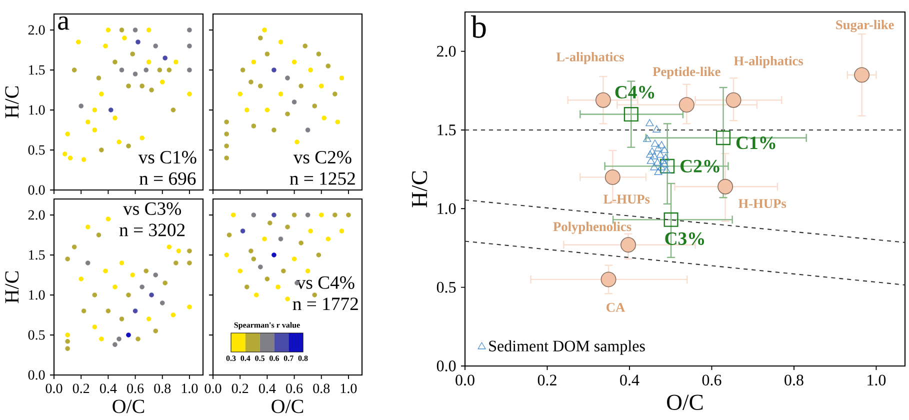 The height and width of the screenshot is (420, 909). What do you see at coordinates (231, 359) in the screenshot?
I see `annotation: 0.3` at bounding box center [231, 359].